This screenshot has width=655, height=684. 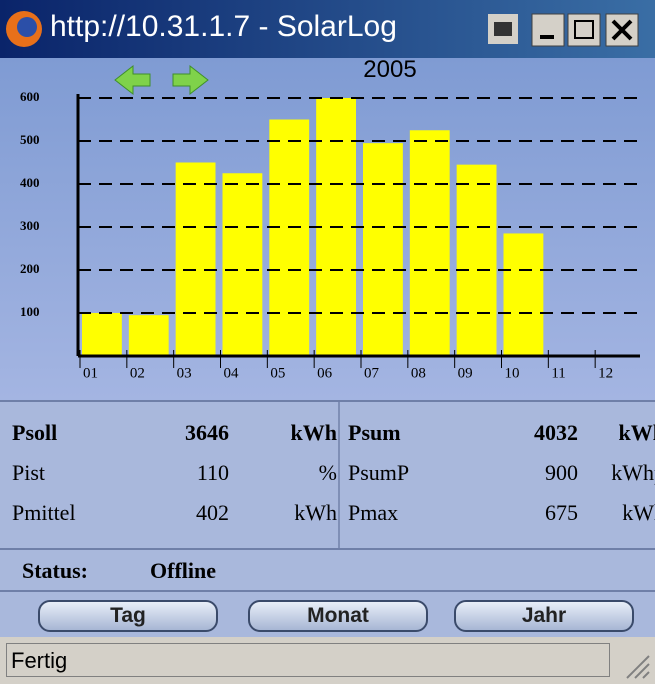 What do you see at coordinates (633, 472) in the screenshot?
I see `stat-unit: kWhp` at bounding box center [633, 472].